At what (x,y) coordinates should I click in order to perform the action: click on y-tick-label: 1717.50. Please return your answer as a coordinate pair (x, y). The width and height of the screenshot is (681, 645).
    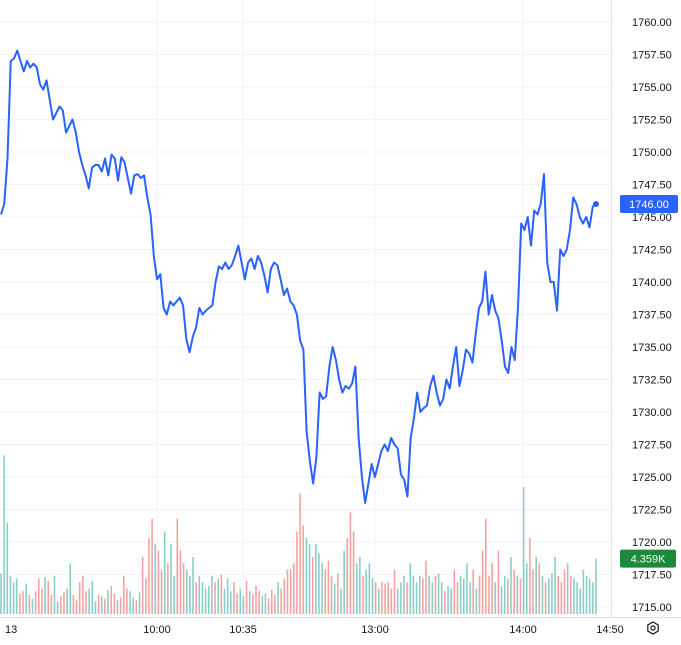
    Looking at the image, I should click on (652, 576).